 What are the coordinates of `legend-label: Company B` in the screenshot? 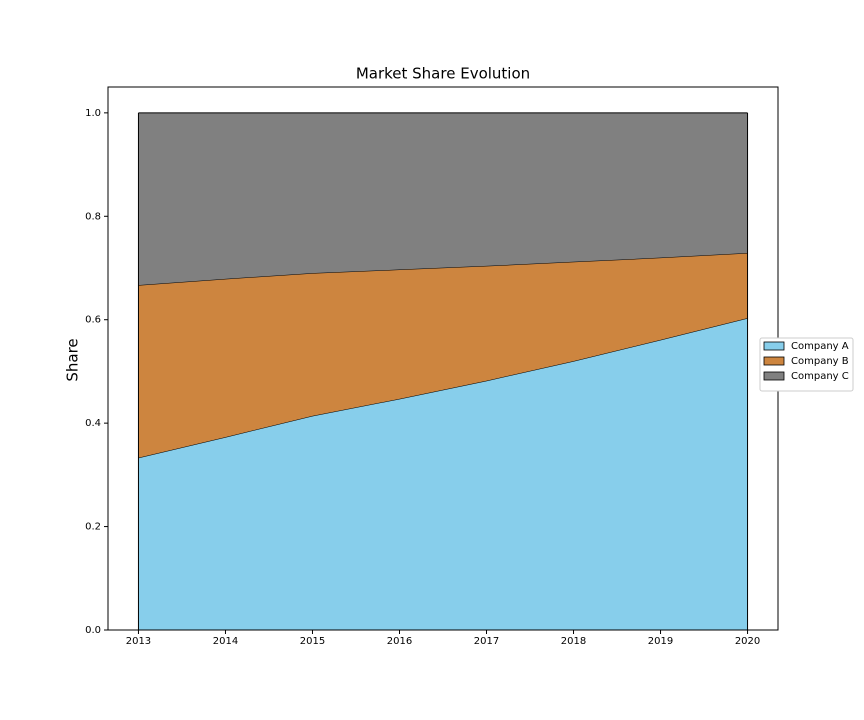 It's located at (820, 361).